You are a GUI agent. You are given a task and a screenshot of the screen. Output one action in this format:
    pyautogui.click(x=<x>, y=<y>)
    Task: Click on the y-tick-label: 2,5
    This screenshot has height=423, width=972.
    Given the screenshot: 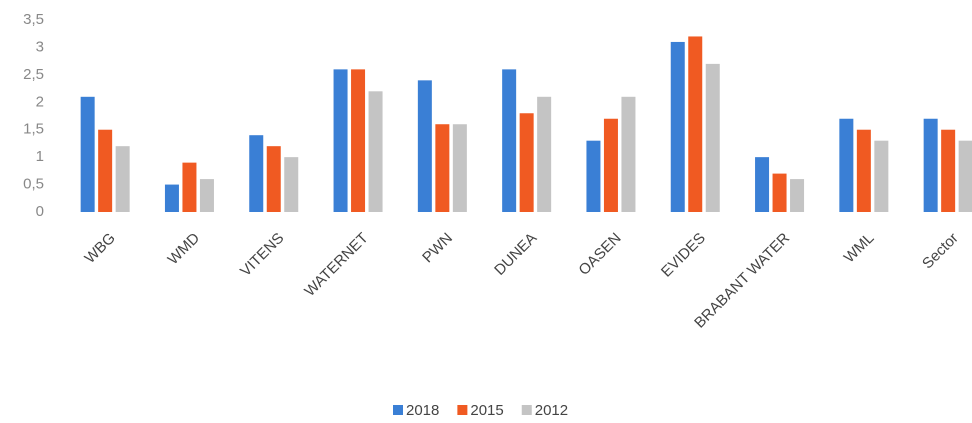 What is the action you would take?
    pyautogui.click(x=33, y=74)
    